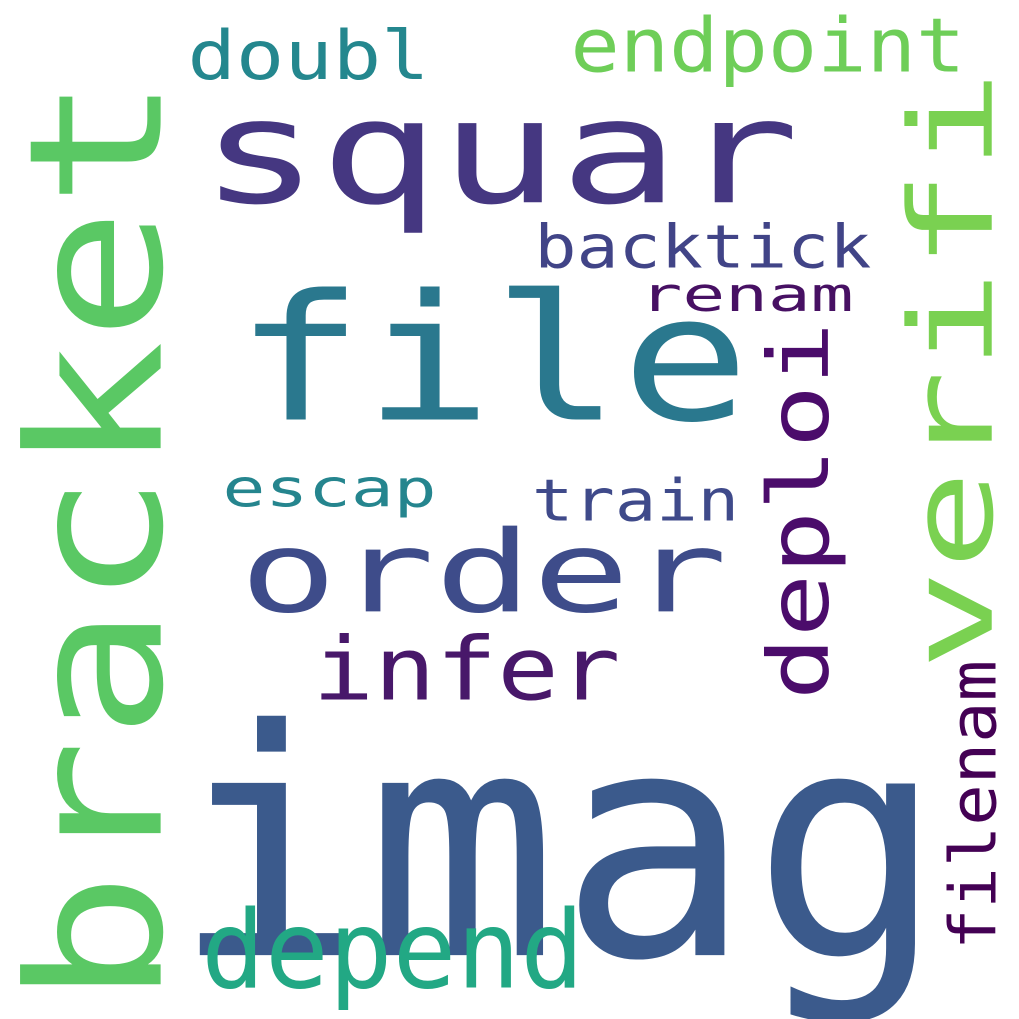 Image resolution: width=1019 pixels, height=1019 pixels. Describe the element at coordinates (747, 294) in the screenshot. I see `word-renam: renam` at that location.